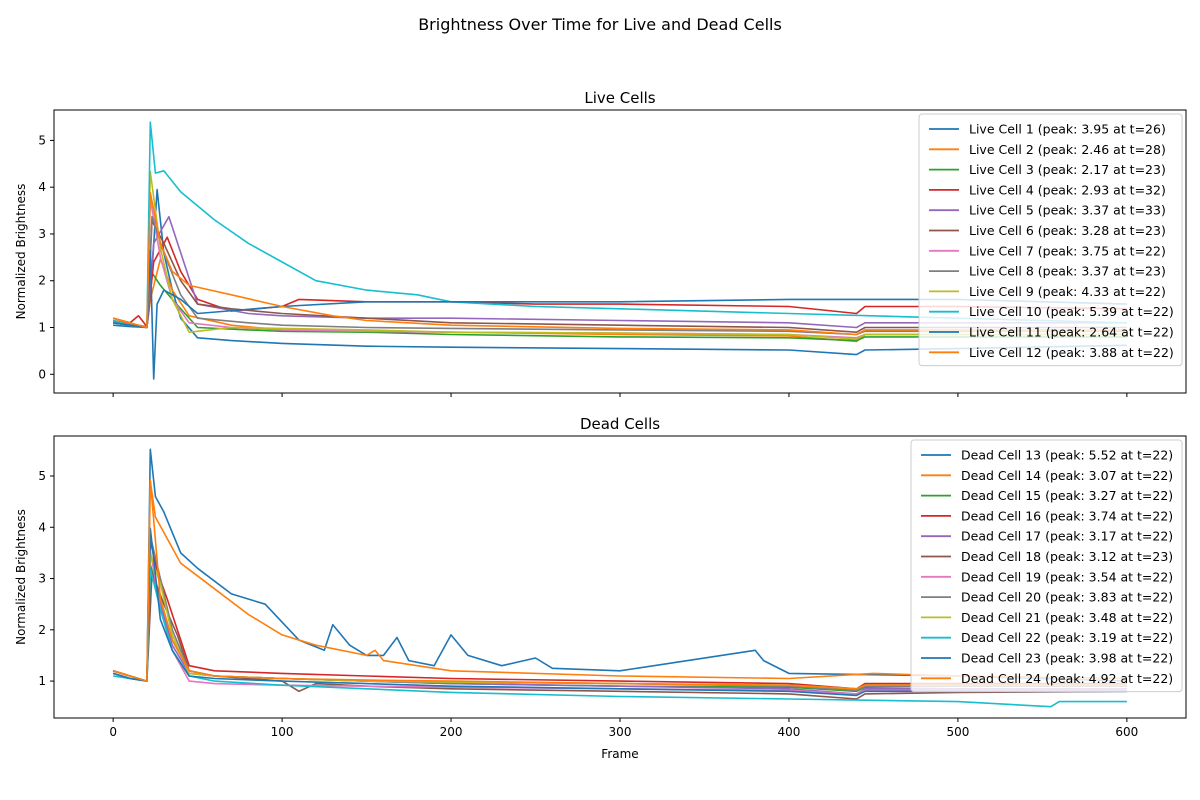 This screenshot has width=1200, height=800. I want to click on live-legend-label-2: Live Cell 2 (peak: 2.46 at t=28), so click(1067, 149).